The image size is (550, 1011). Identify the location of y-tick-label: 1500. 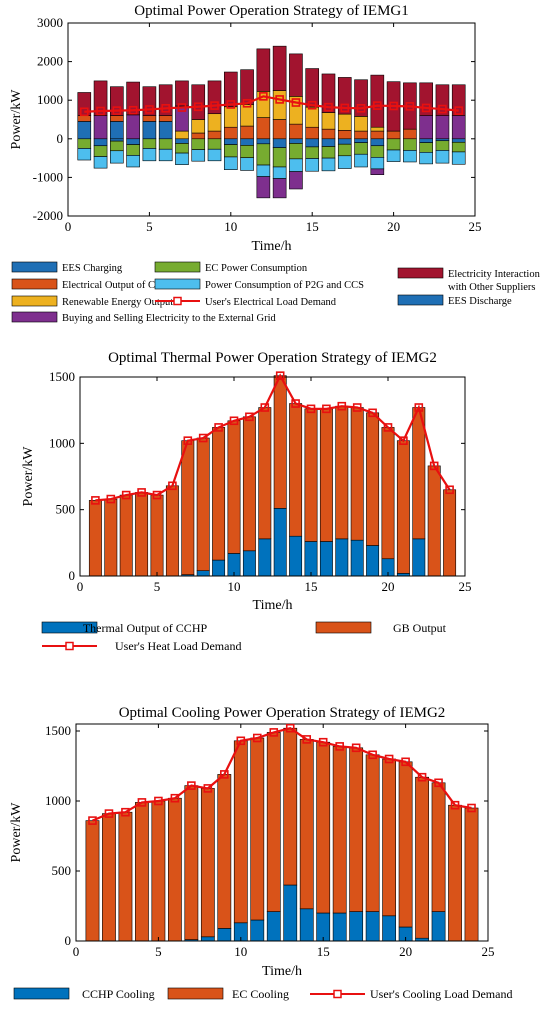
(58, 730).